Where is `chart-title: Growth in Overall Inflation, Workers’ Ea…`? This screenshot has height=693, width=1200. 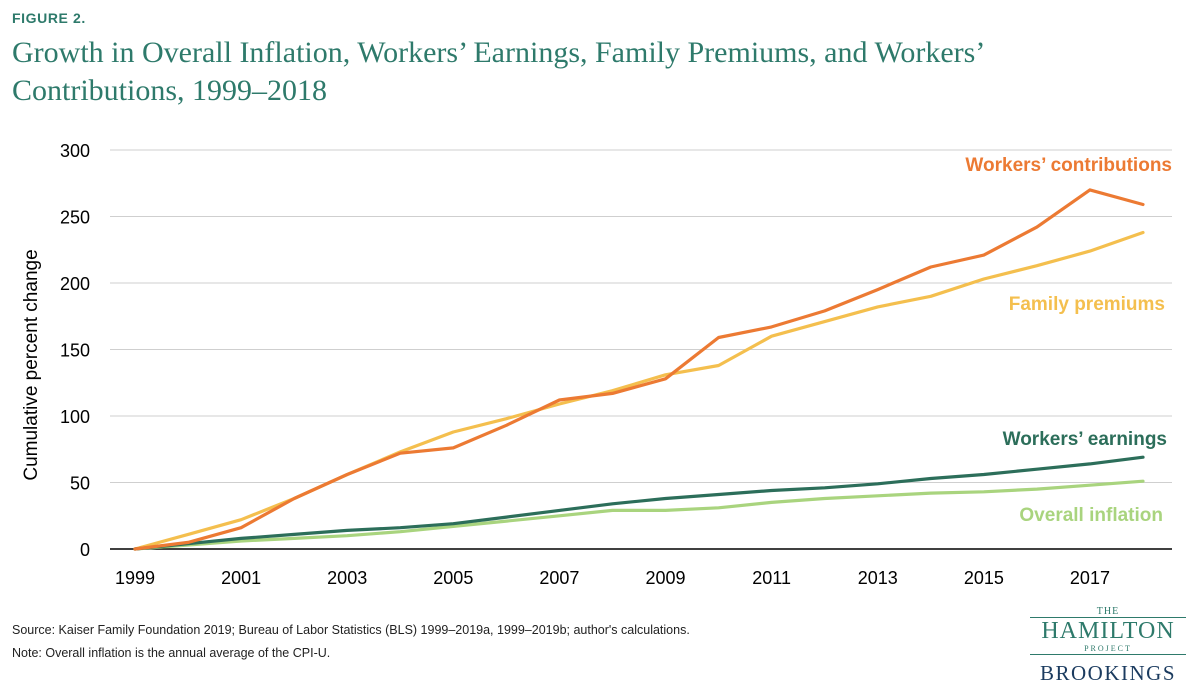
chart-title: Growth in Overall Inflation, Workers’ Ea… is located at coordinates (498, 71).